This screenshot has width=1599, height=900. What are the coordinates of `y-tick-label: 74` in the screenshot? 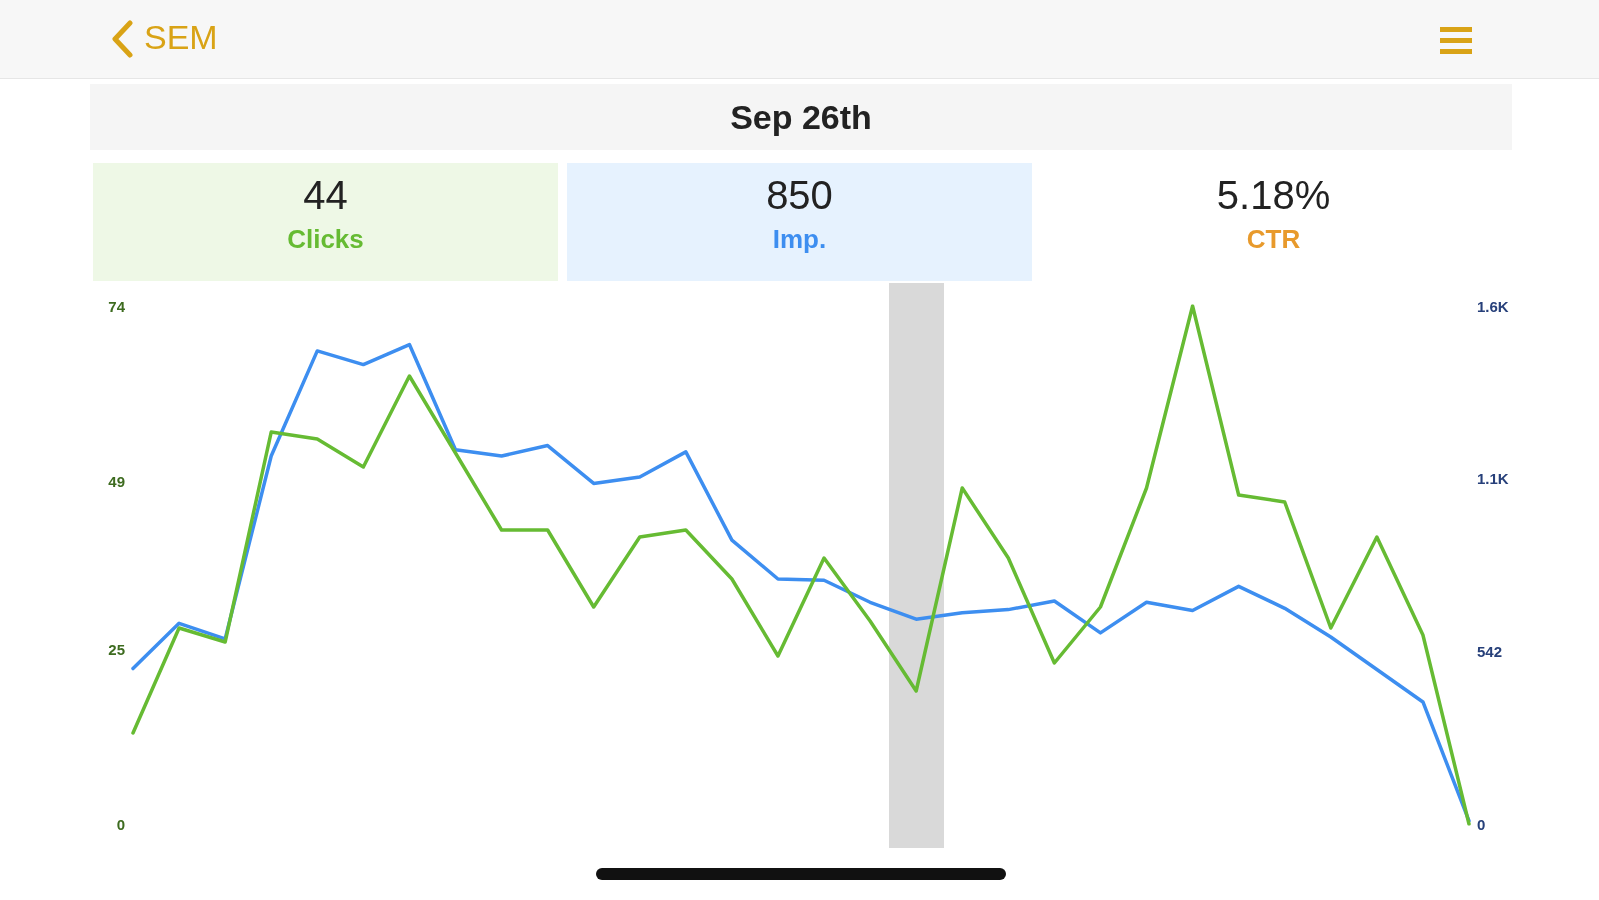 It's located at (117, 306).